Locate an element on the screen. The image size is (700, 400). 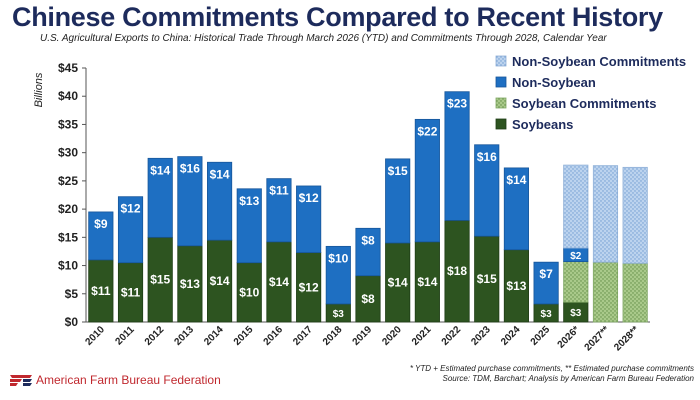
x-tick-label: 2018 is located at coordinates (333, 336).